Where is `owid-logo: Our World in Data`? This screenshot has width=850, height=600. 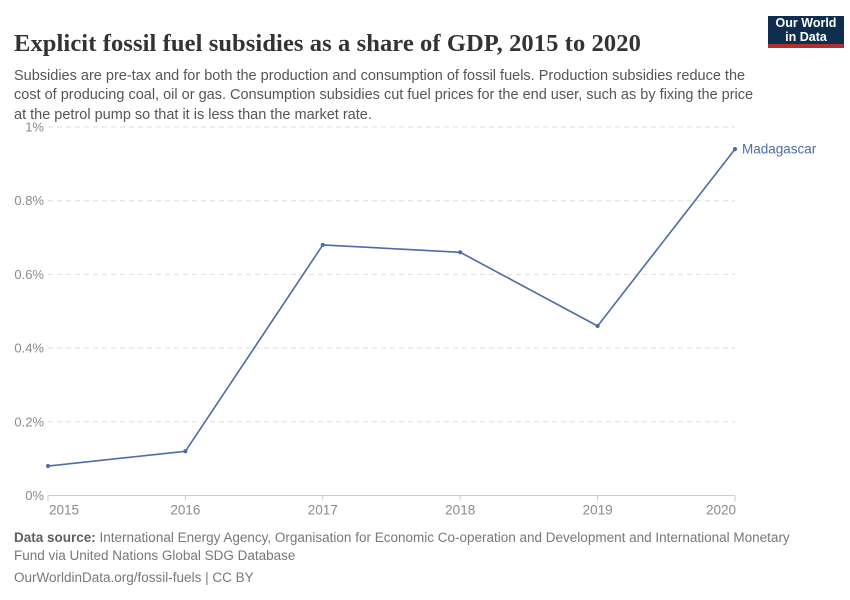 owid-logo: Our World in Data is located at coordinates (806, 32).